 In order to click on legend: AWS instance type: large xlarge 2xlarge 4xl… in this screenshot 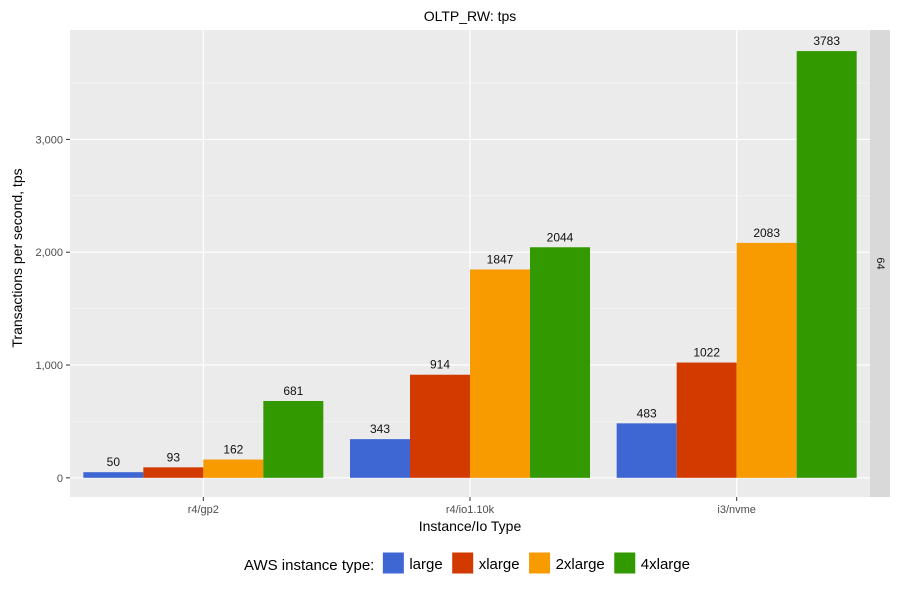, I will do `click(467, 563)`.